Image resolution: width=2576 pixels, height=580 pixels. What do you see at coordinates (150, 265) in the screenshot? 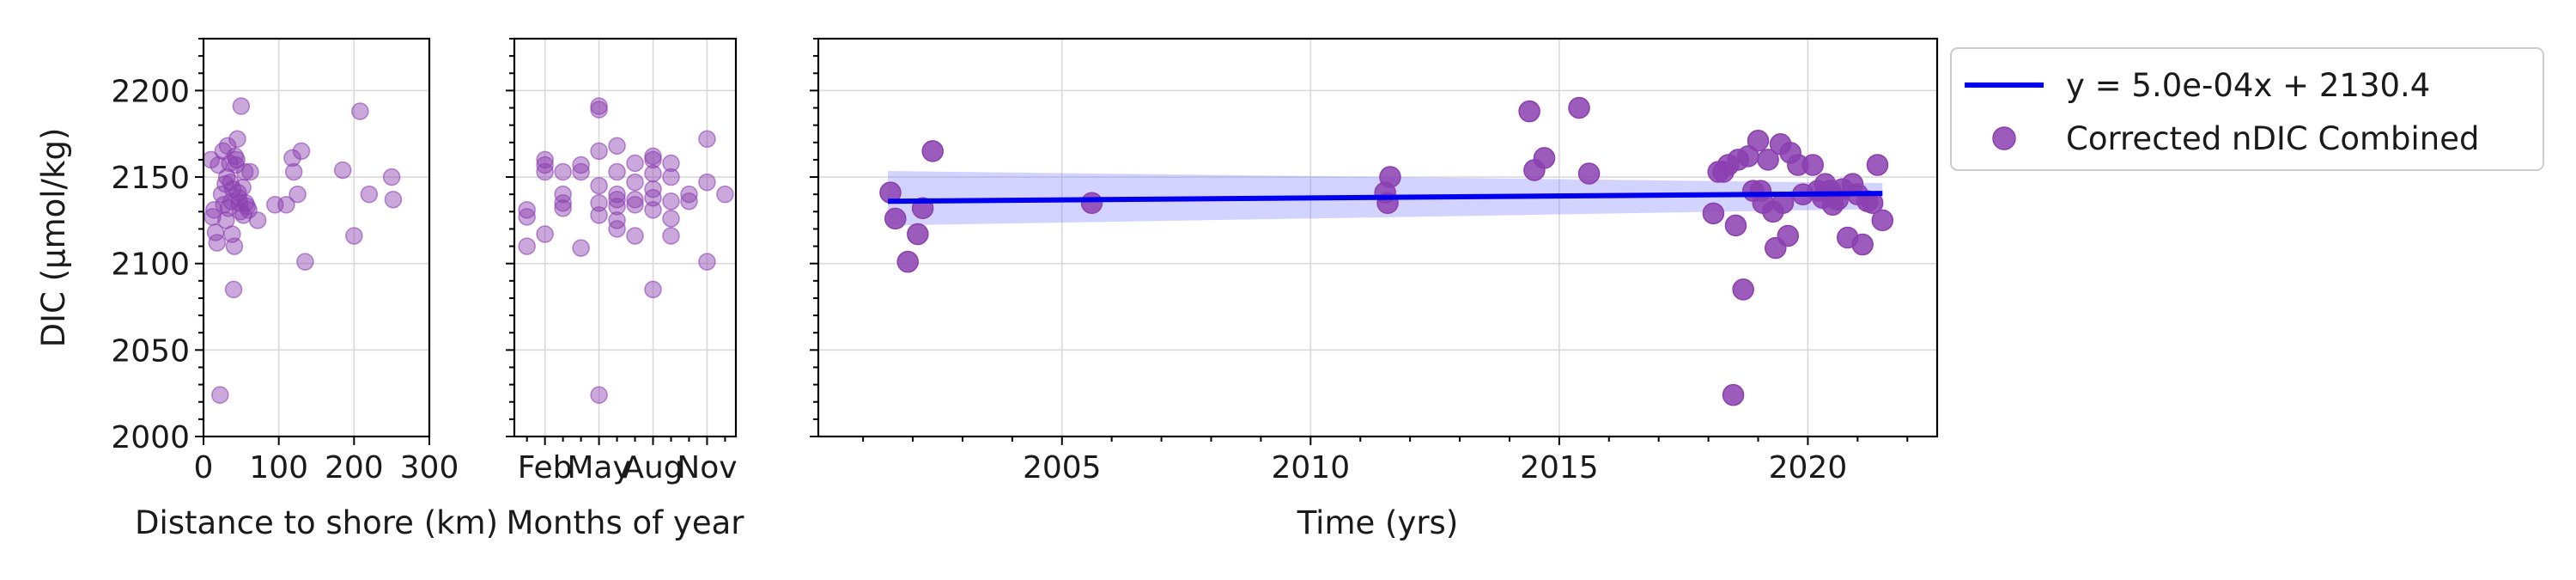
I see `y-tick-label: 2100` at bounding box center [150, 265].